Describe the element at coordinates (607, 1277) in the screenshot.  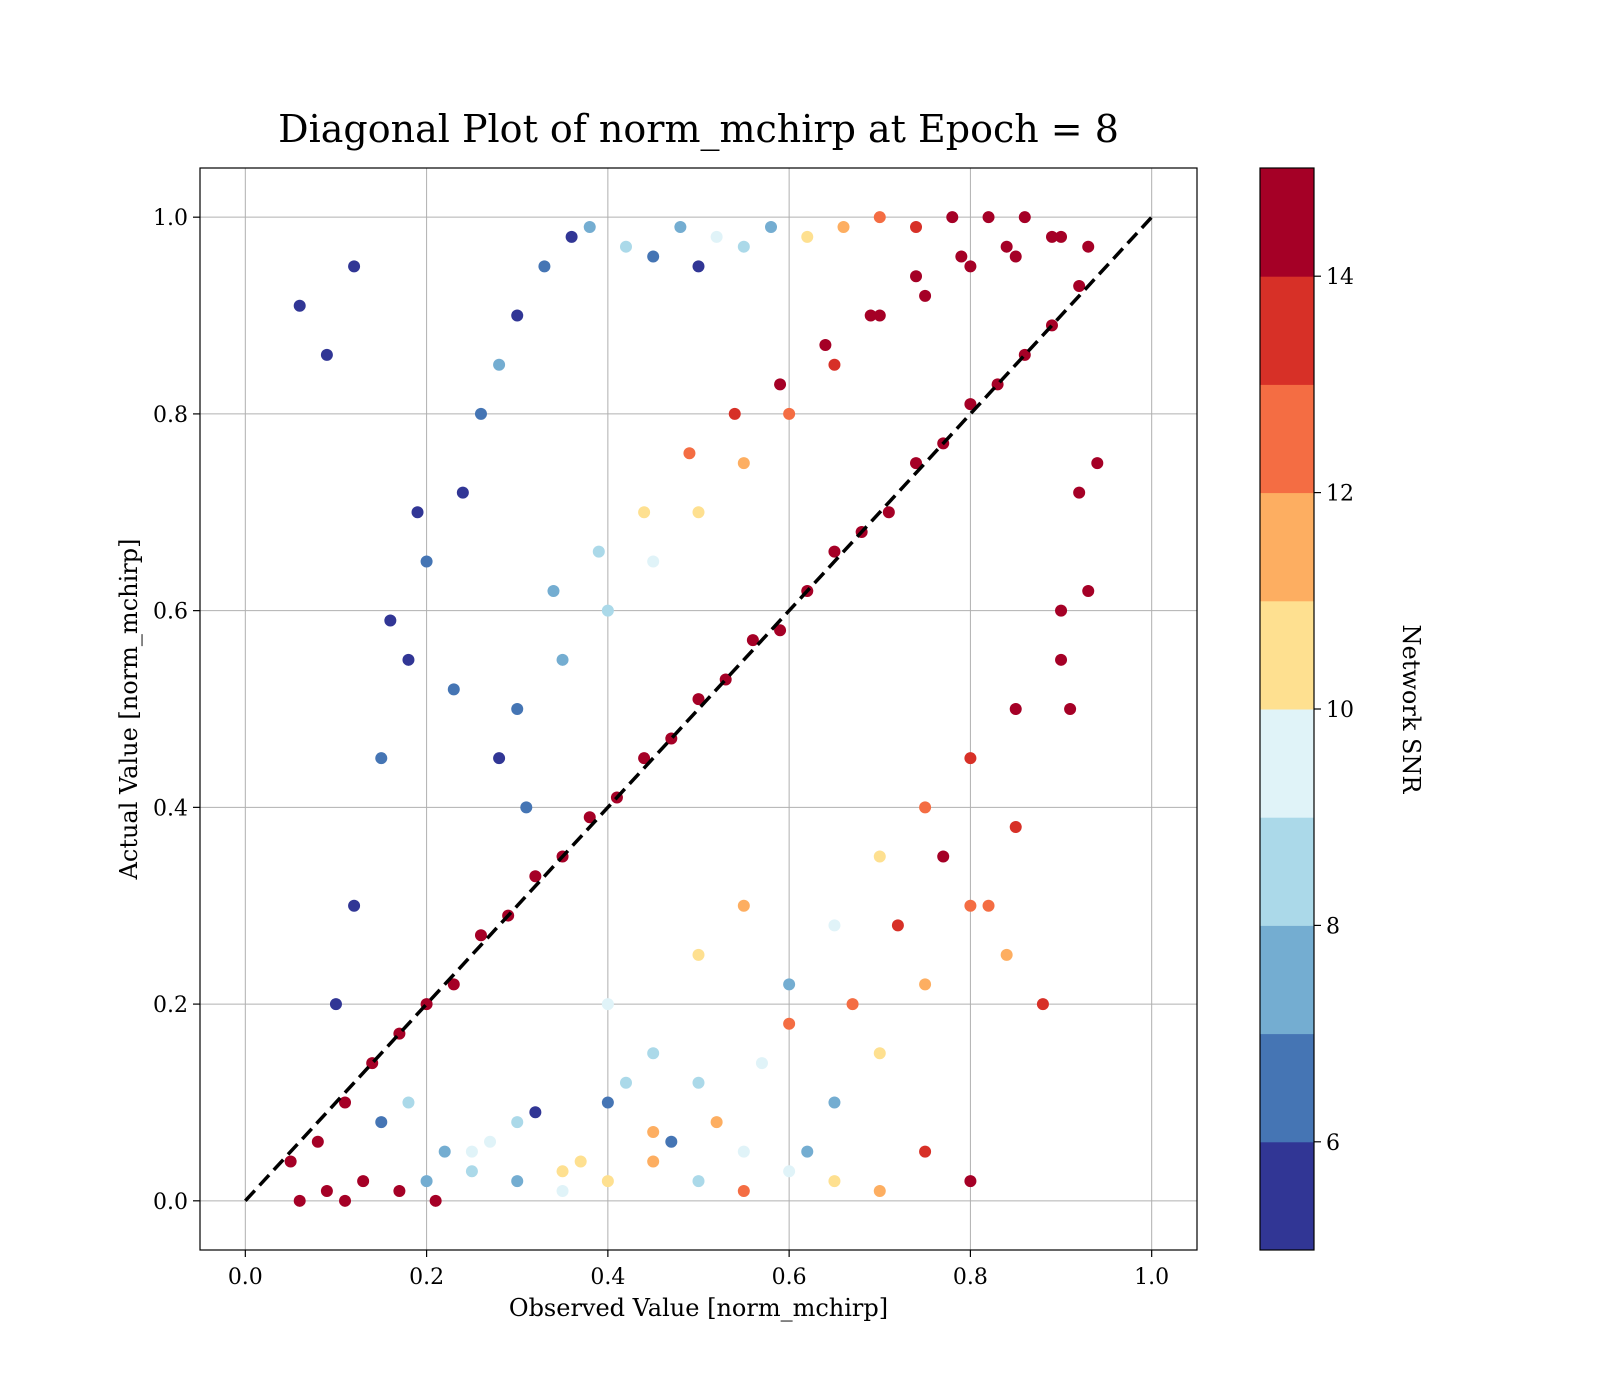
I see `x-tick-label: 0.4` at that location.